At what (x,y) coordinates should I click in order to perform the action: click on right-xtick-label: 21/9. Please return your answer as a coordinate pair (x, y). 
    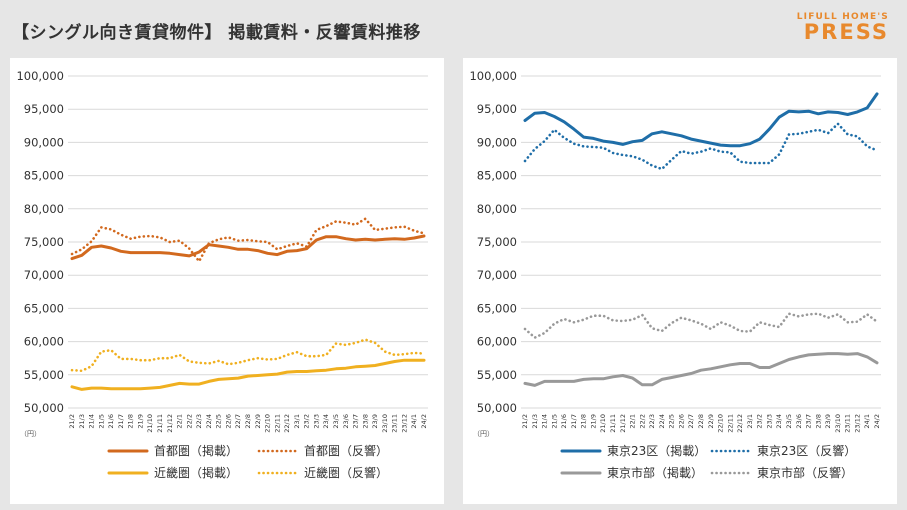
    Looking at the image, I should click on (593, 421).